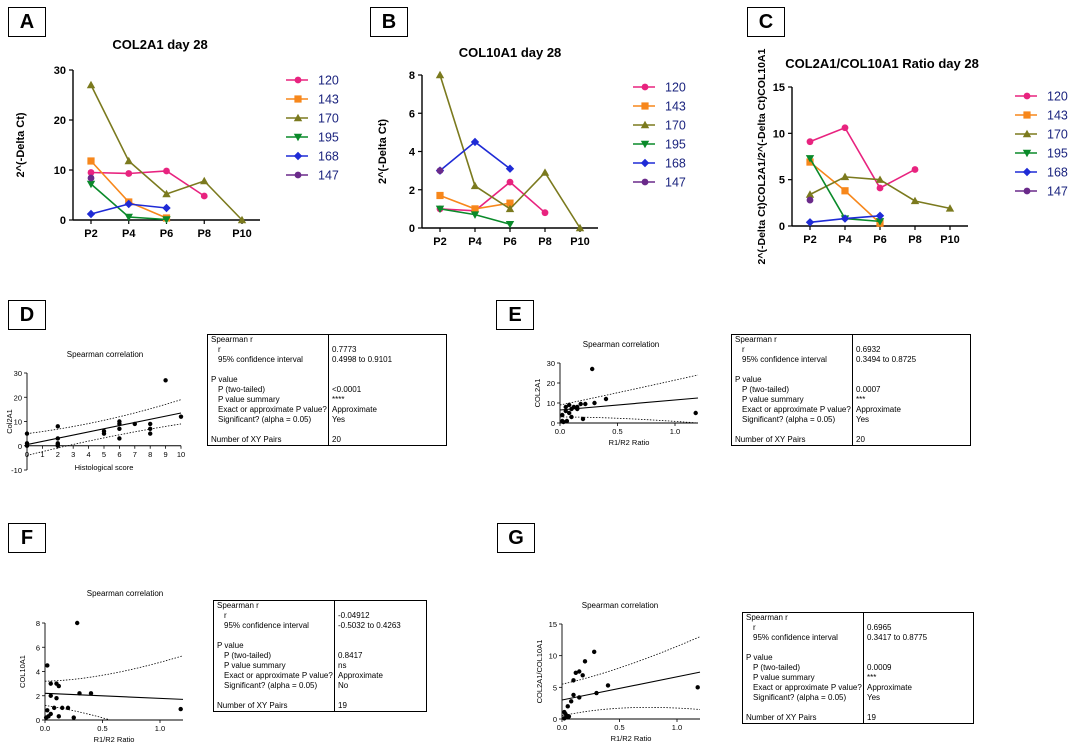  What do you see at coordinates (810, 142) in the screenshot?
I see `chart-c-series-120-point` at bounding box center [810, 142].